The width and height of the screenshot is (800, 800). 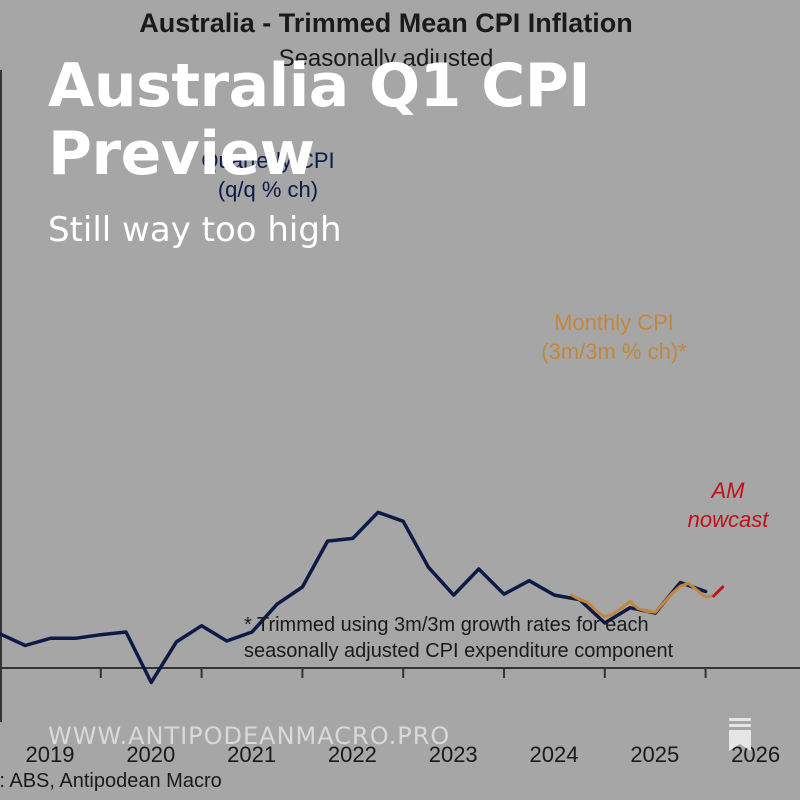 What do you see at coordinates (111, 781) in the screenshot?
I see `chart-source: Source: ABS, Antipodean Macro` at bounding box center [111, 781].